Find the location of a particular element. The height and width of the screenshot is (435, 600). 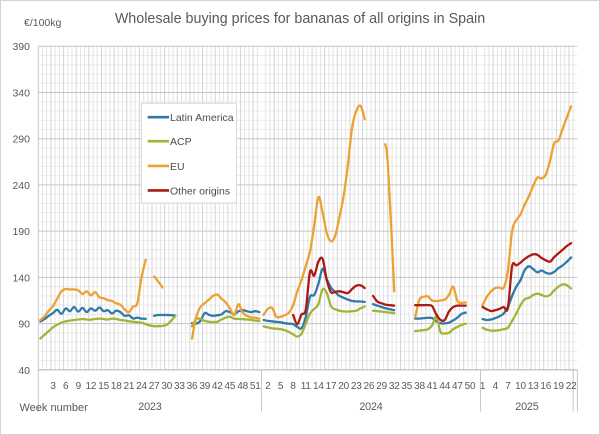

svg-text: 30 is located at coordinates (166, 386).